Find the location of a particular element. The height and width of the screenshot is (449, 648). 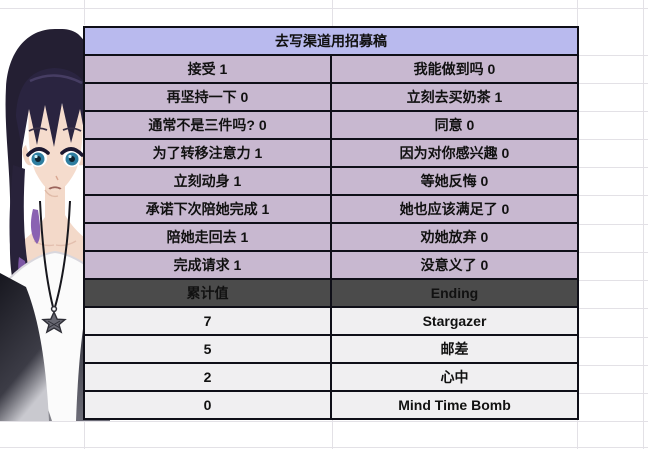

summary-header-total: 累计值 is located at coordinates (207, 293).